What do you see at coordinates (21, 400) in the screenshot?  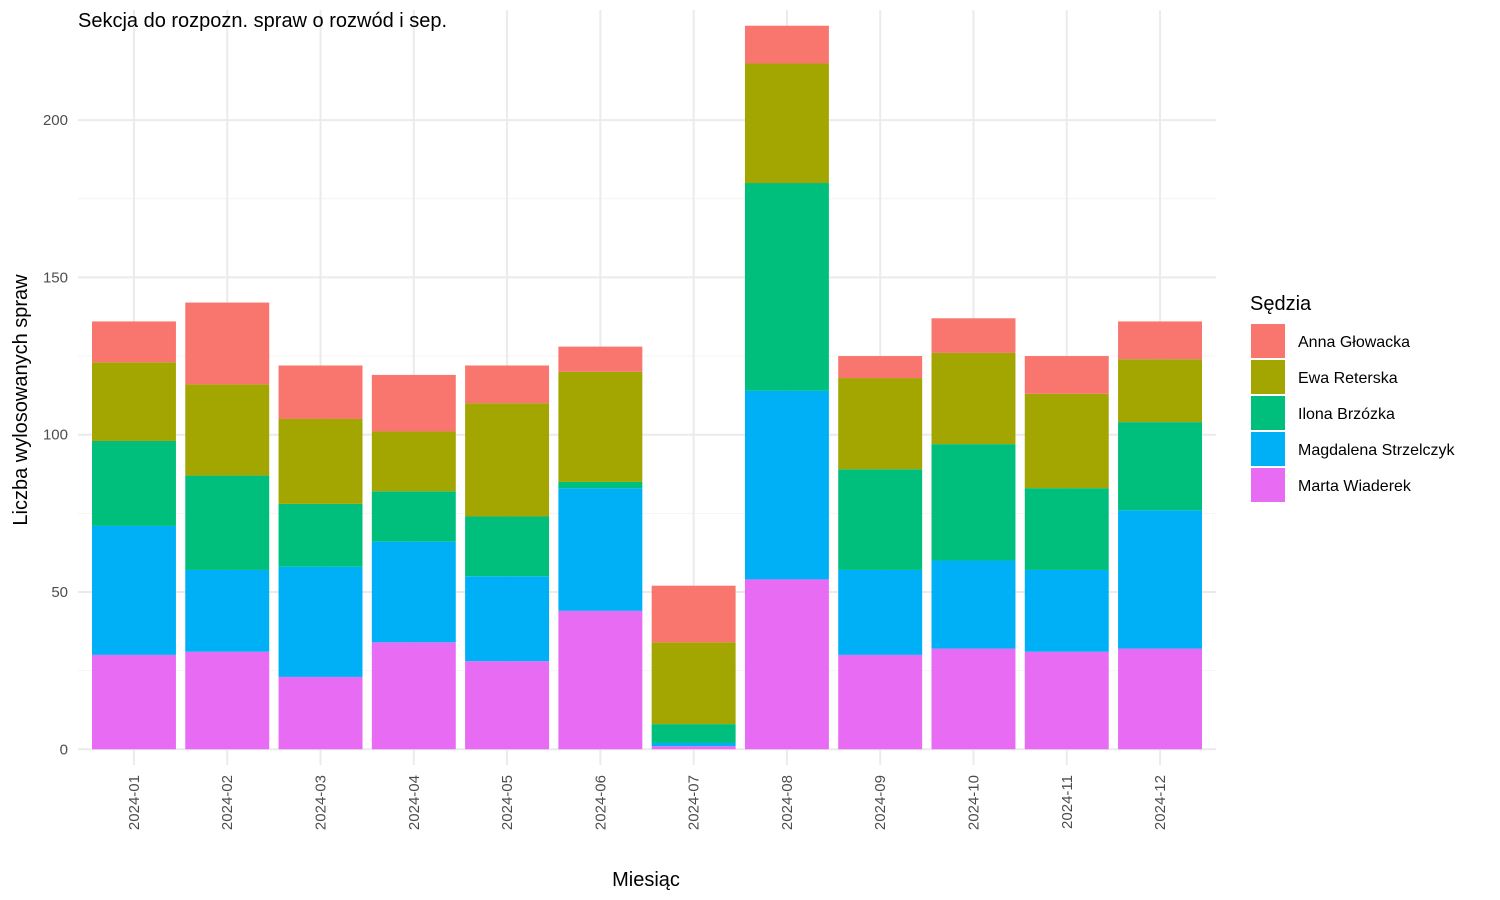 I see `y-axis-title: Liczba wylosowanych spraw` at bounding box center [21, 400].